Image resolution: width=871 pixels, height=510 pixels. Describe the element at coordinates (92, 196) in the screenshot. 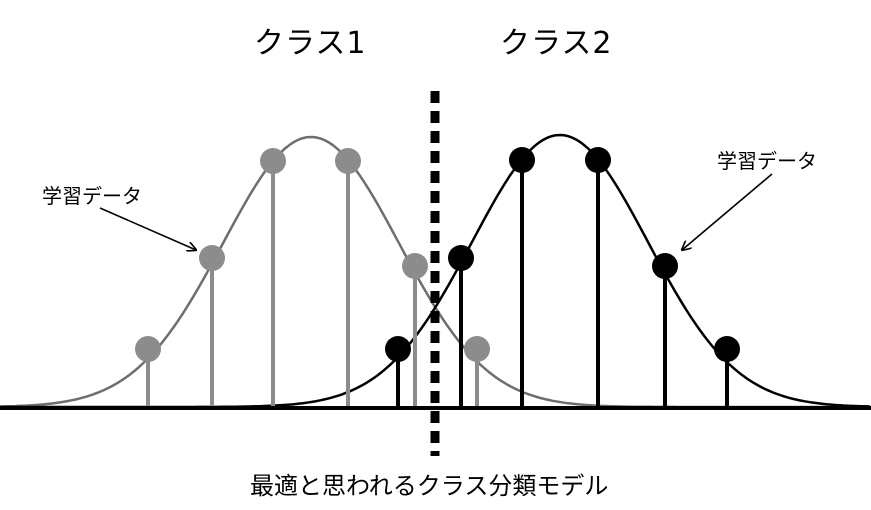

I see `training-data-label-left: 学習データ` at that location.